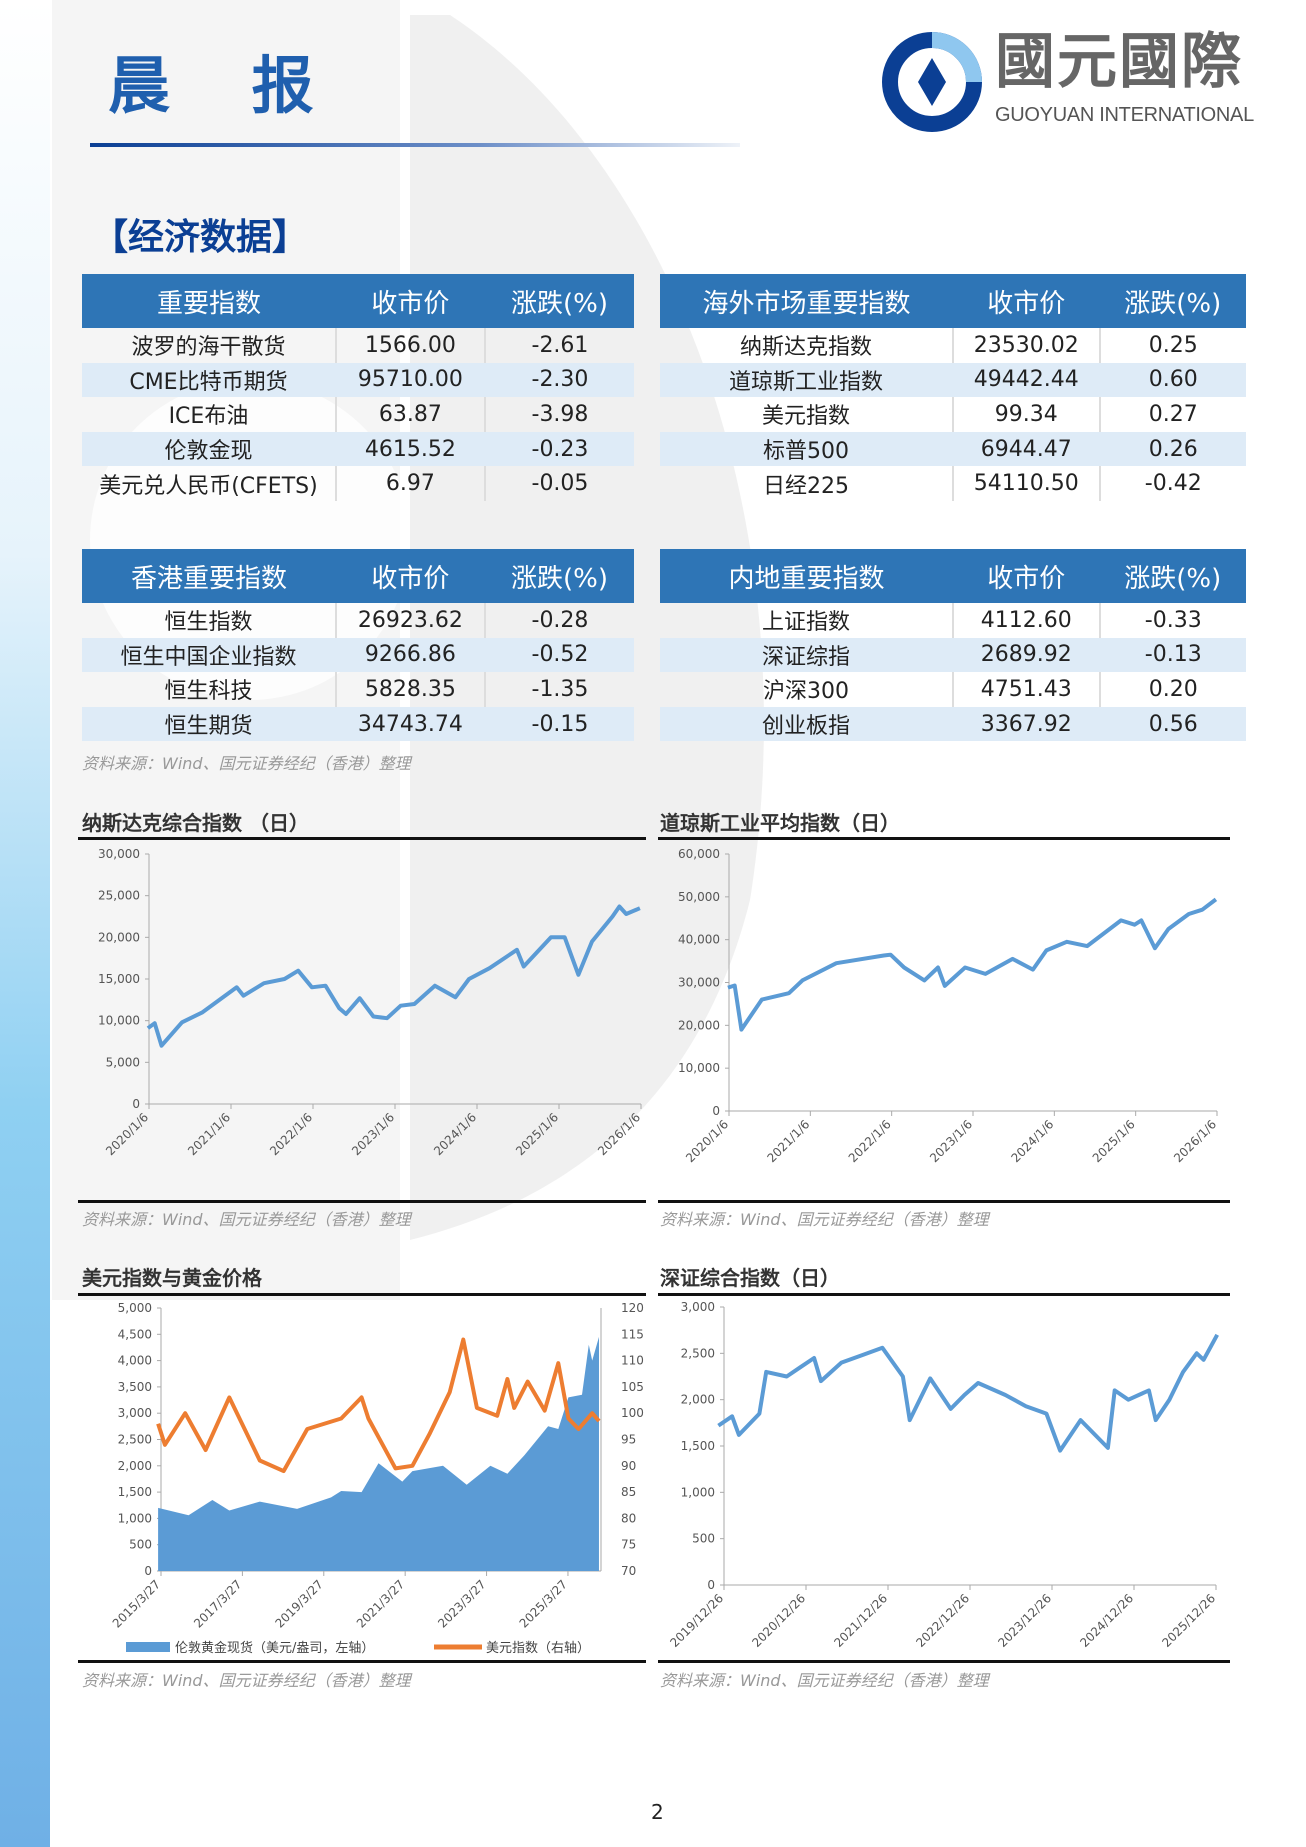 Image resolution: width=1306 pixels, height=1847 pixels. I want to click on table-cell: 4112.60, so click(1027, 620).